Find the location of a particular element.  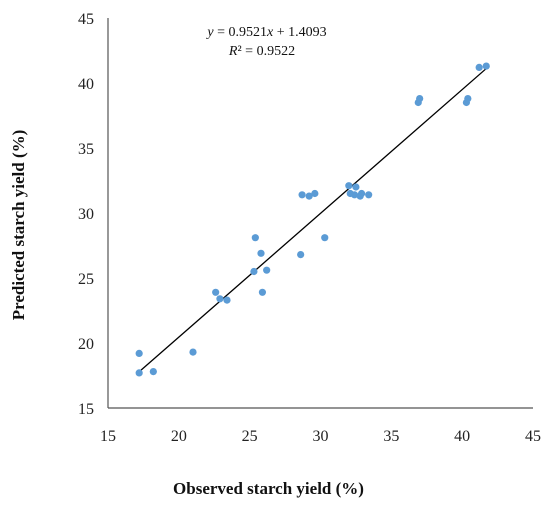

x-tick-label: 25 is located at coordinates (250, 436).